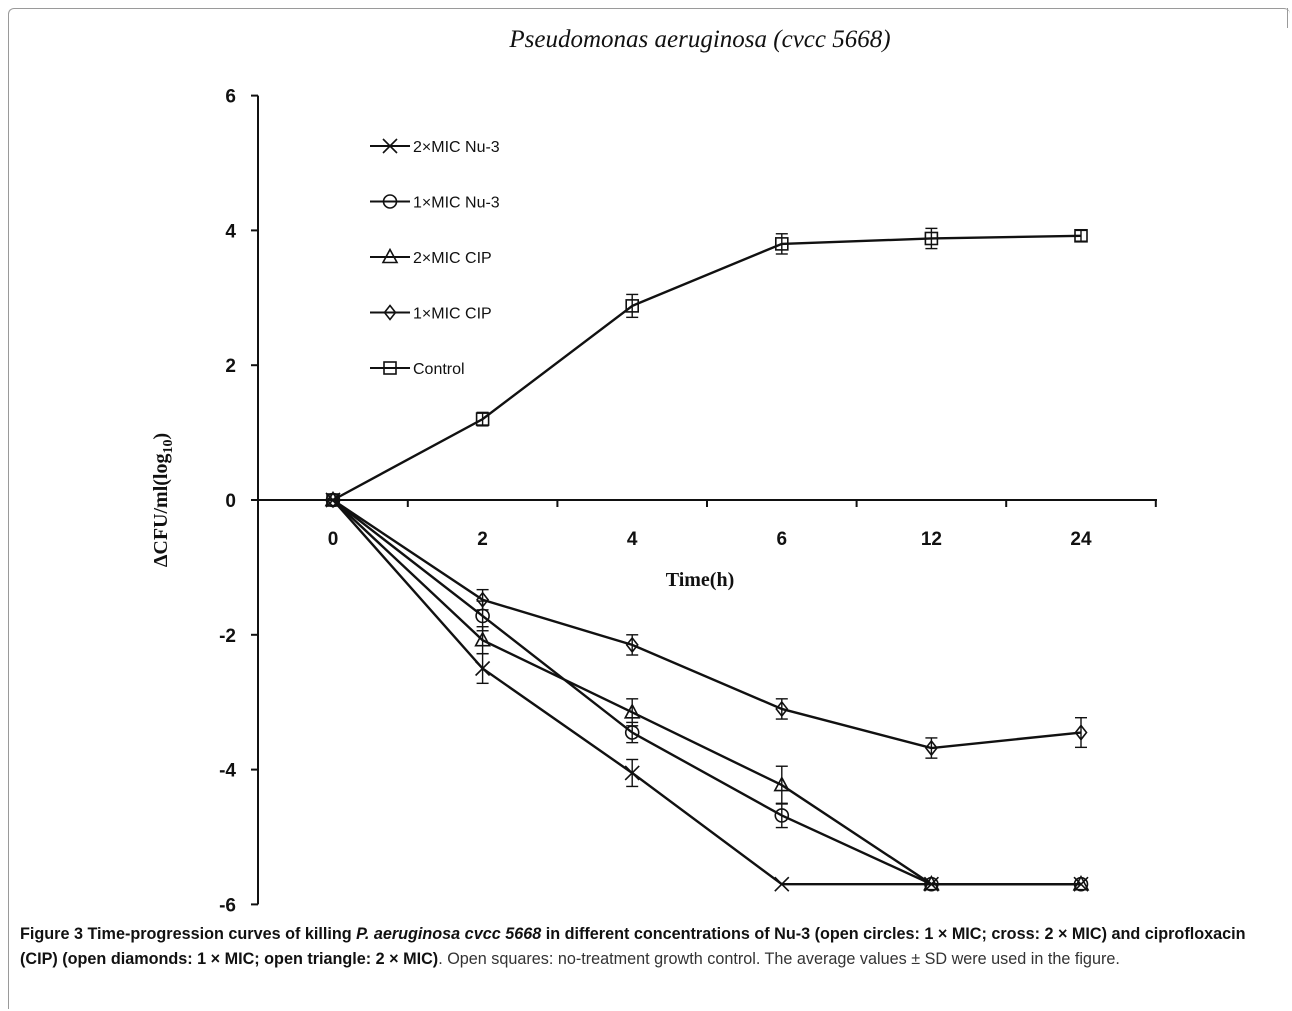 This screenshot has height=1011, width=1292. I want to click on x-tick-label: 4, so click(632, 539).